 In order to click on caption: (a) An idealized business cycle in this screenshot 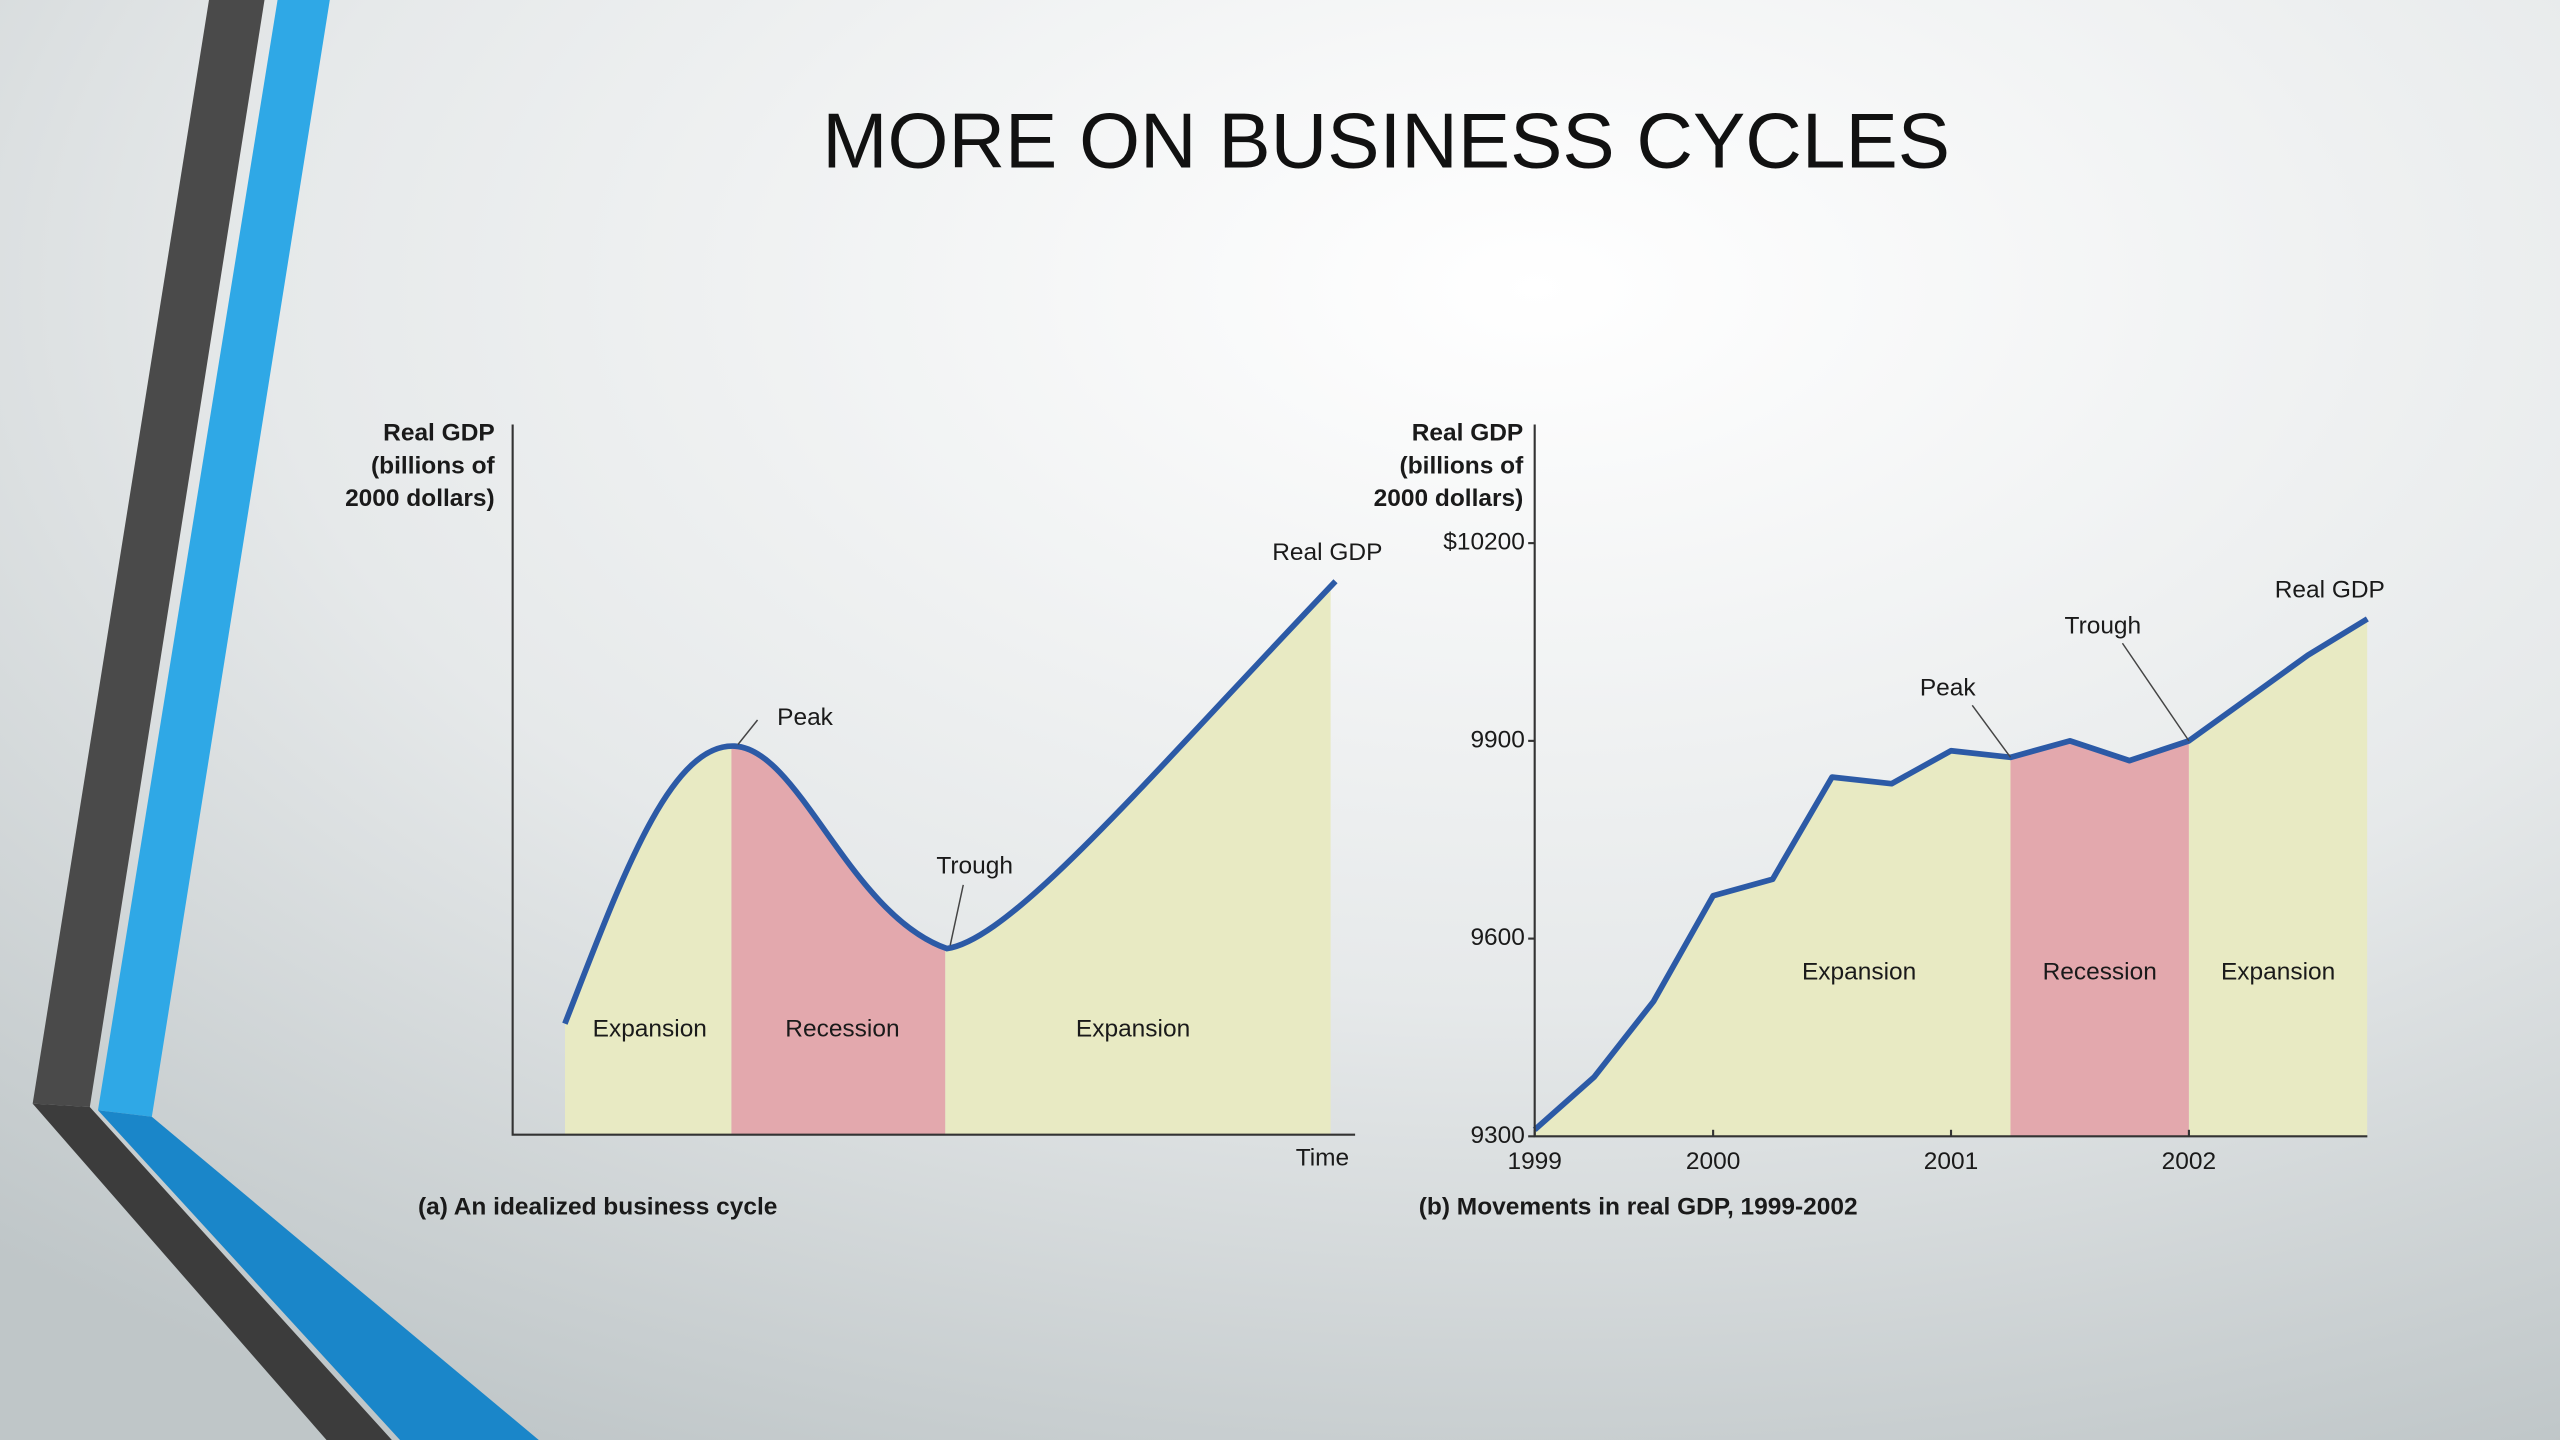, I will do `click(597, 1207)`.